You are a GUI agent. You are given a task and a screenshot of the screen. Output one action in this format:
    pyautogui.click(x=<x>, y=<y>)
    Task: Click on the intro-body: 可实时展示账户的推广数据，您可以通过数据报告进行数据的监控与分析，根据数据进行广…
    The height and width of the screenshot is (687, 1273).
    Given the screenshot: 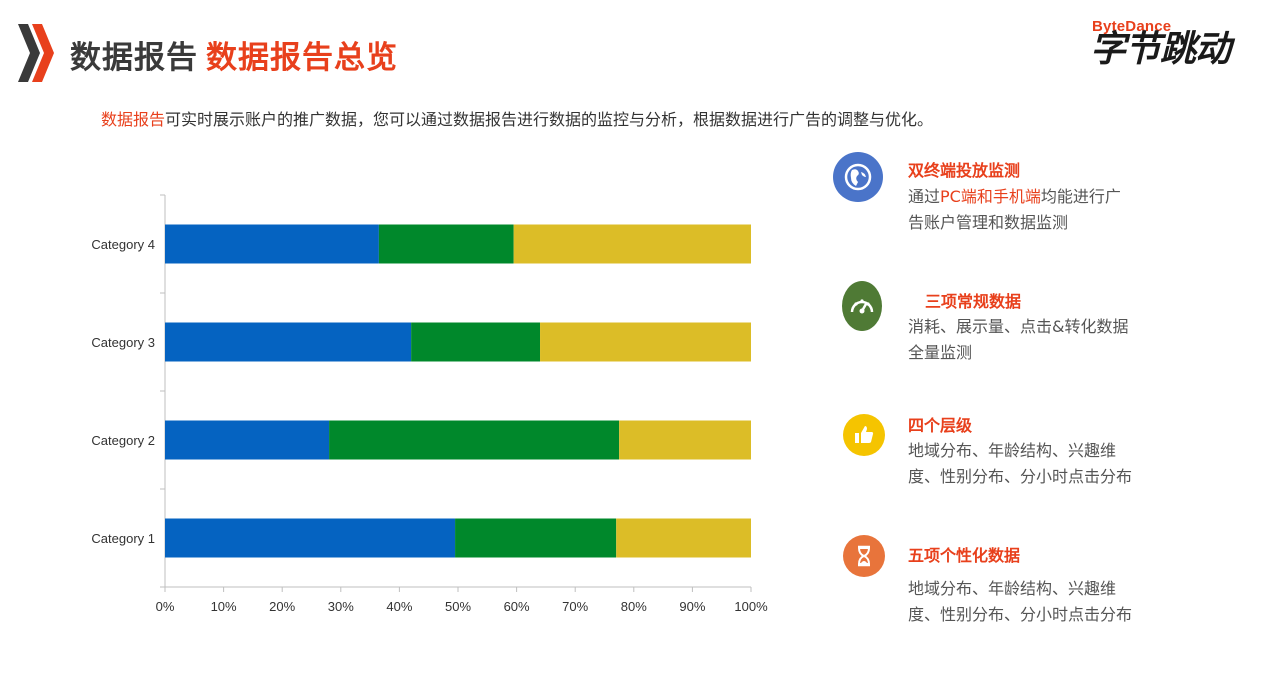 What is the action you would take?
    pyautogui.click(x=549, y=119)
    